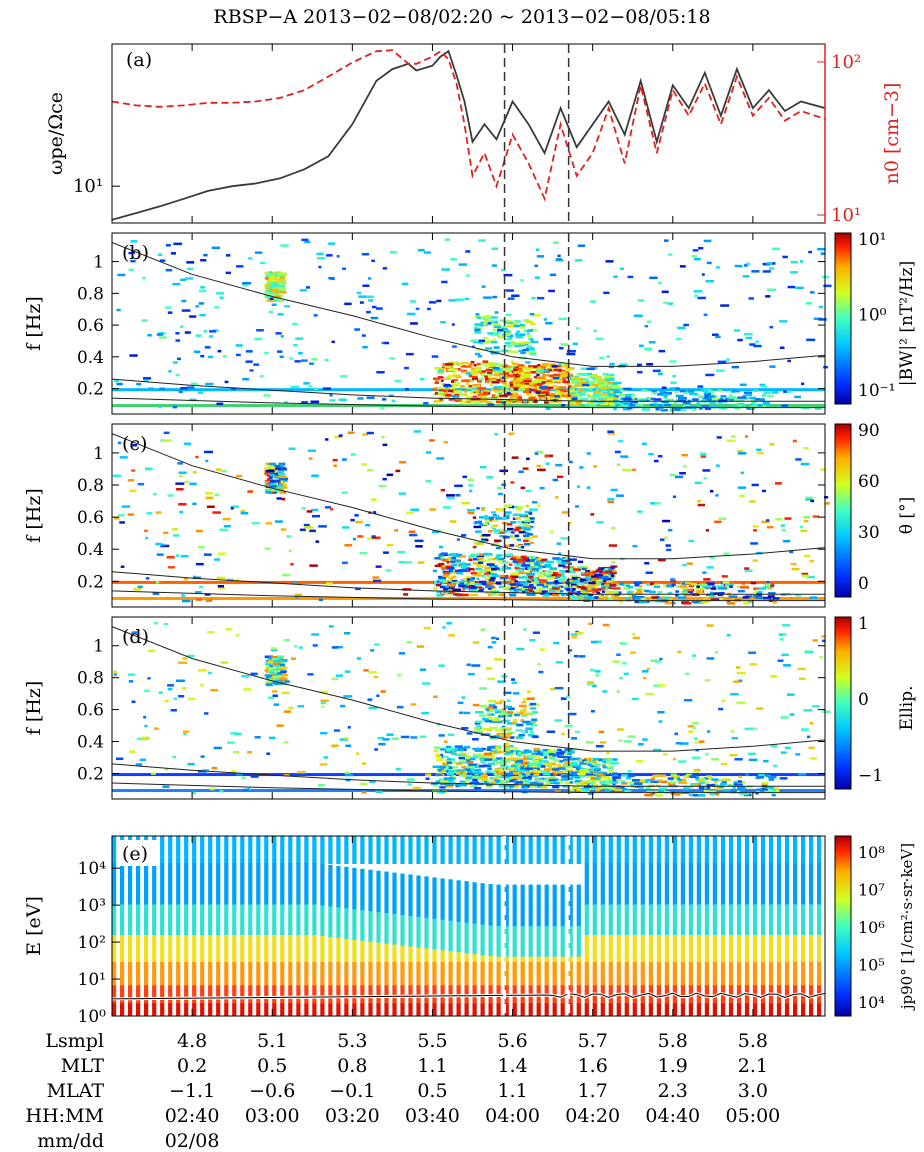  What do you see at coordinates (90, 390) in the screenshot?
I see `ytick-label-b: 0.2` at bounding box center [90, 390].